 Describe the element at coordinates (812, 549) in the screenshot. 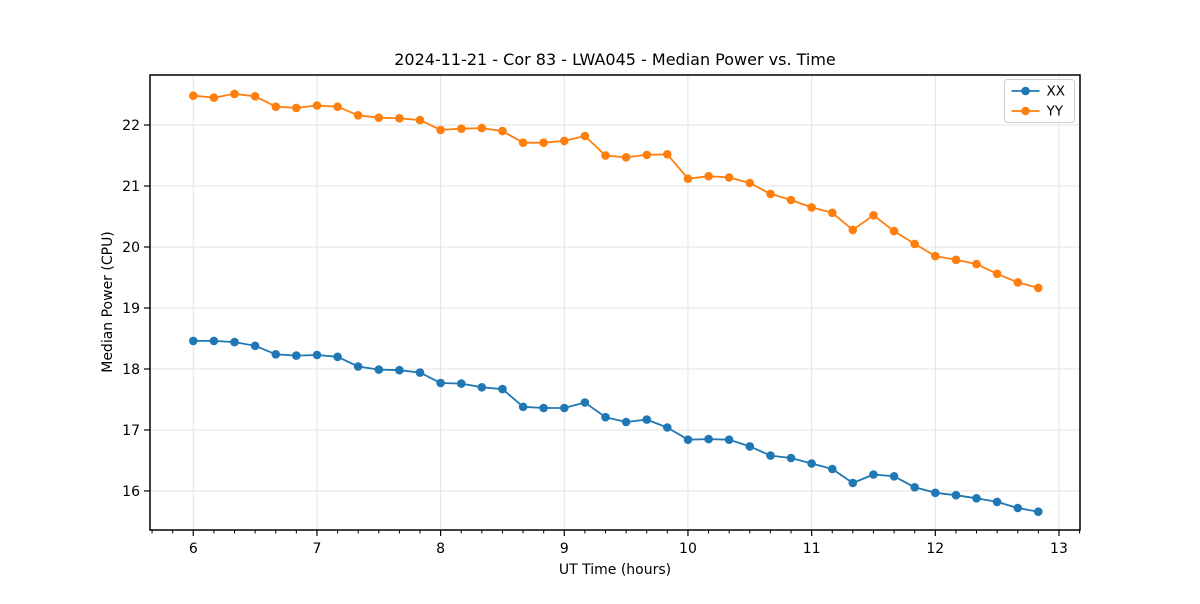

I see `x-tick-label: 11` at that location.